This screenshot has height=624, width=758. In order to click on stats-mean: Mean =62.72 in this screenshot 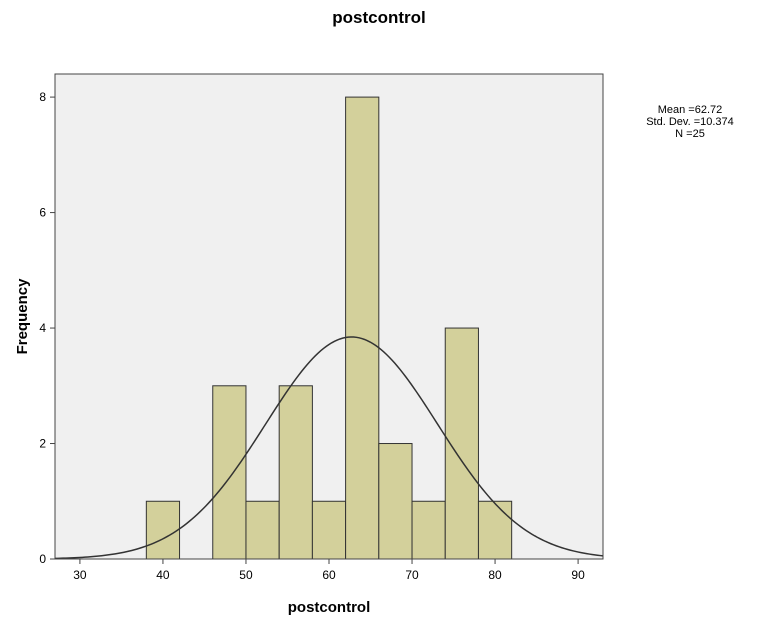, I will do `click(690, 110)`.